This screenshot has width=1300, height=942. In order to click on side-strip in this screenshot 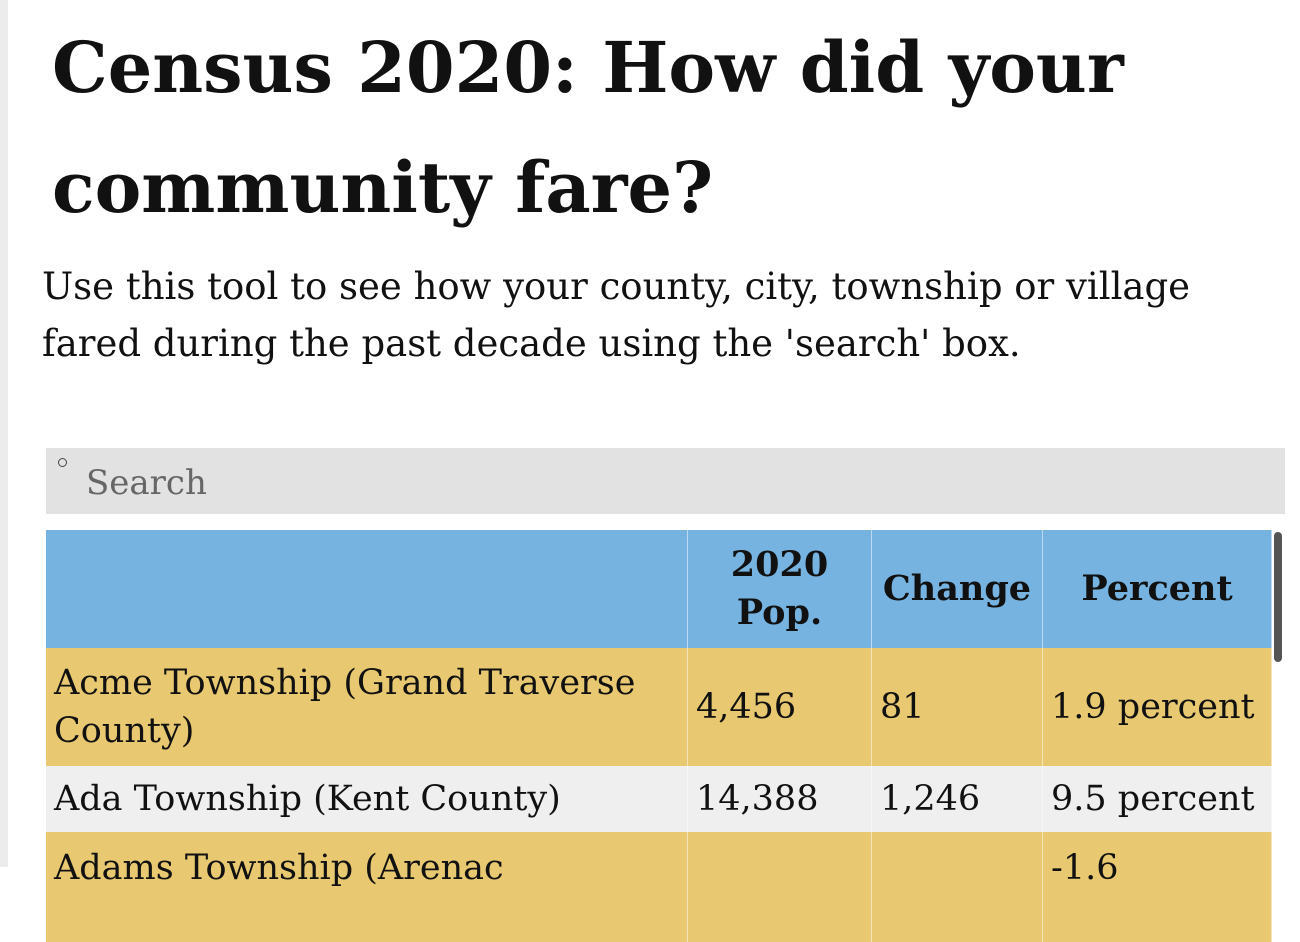, I will do `click(4, 433)`.